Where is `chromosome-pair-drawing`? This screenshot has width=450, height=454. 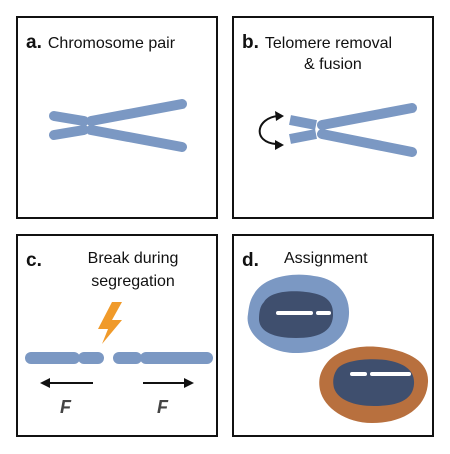
chromosome-pair-drawing is located at coordinates (118, 125).